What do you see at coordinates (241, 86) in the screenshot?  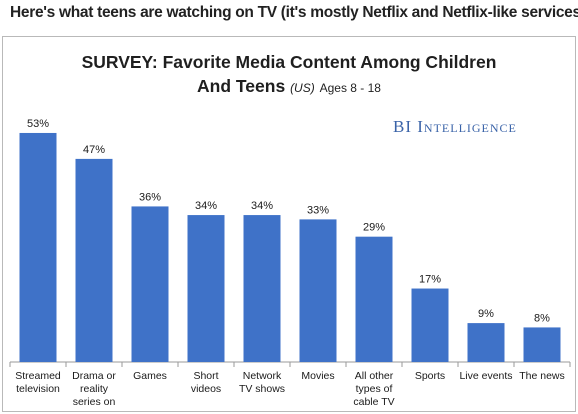 I see `chart-title-main: And Teens` at bounding box center [241, 86].